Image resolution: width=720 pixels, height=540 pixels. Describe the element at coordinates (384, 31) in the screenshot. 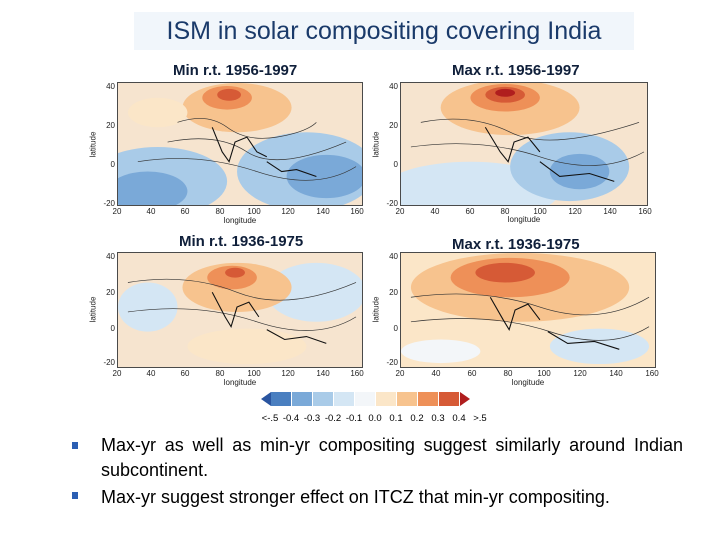

I see `slide-title: ISM in solar compositing covering India` at that location.